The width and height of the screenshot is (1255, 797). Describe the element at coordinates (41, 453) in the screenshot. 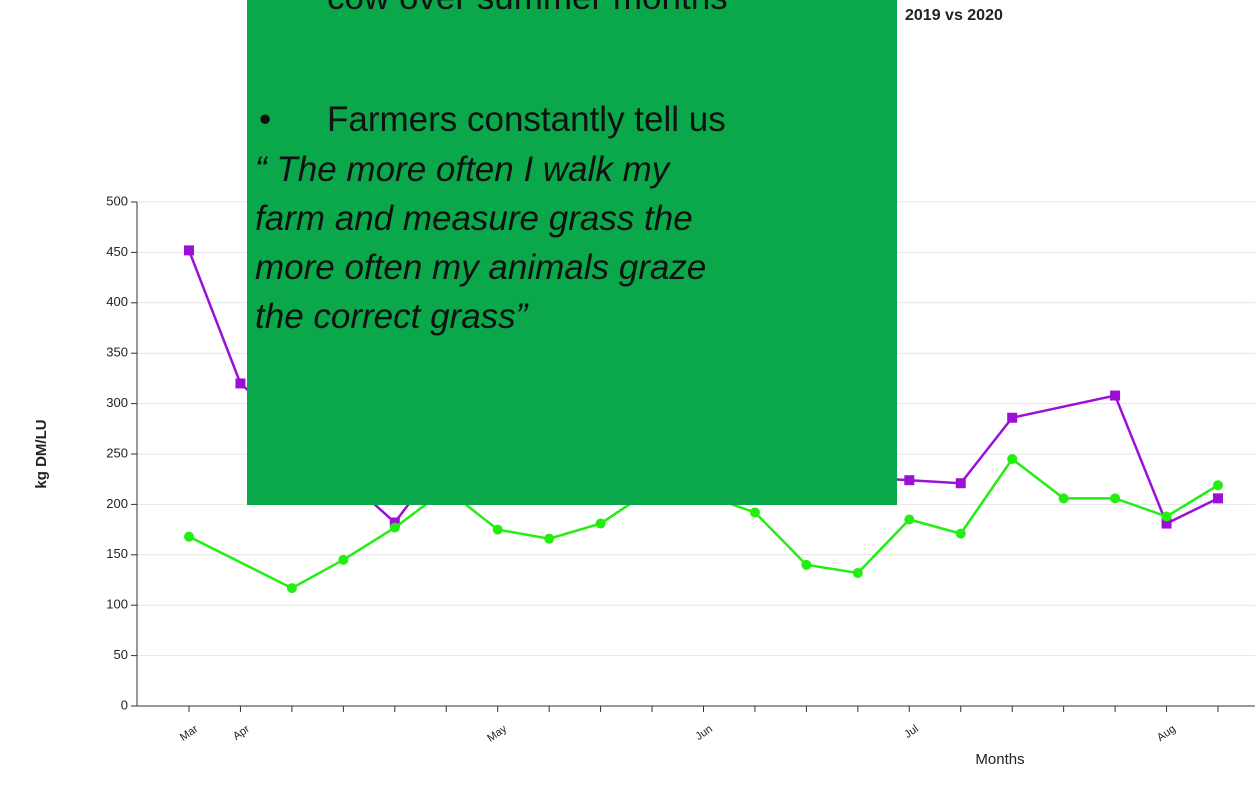

I see `y-axis-label: kg DM/LU` at that location.